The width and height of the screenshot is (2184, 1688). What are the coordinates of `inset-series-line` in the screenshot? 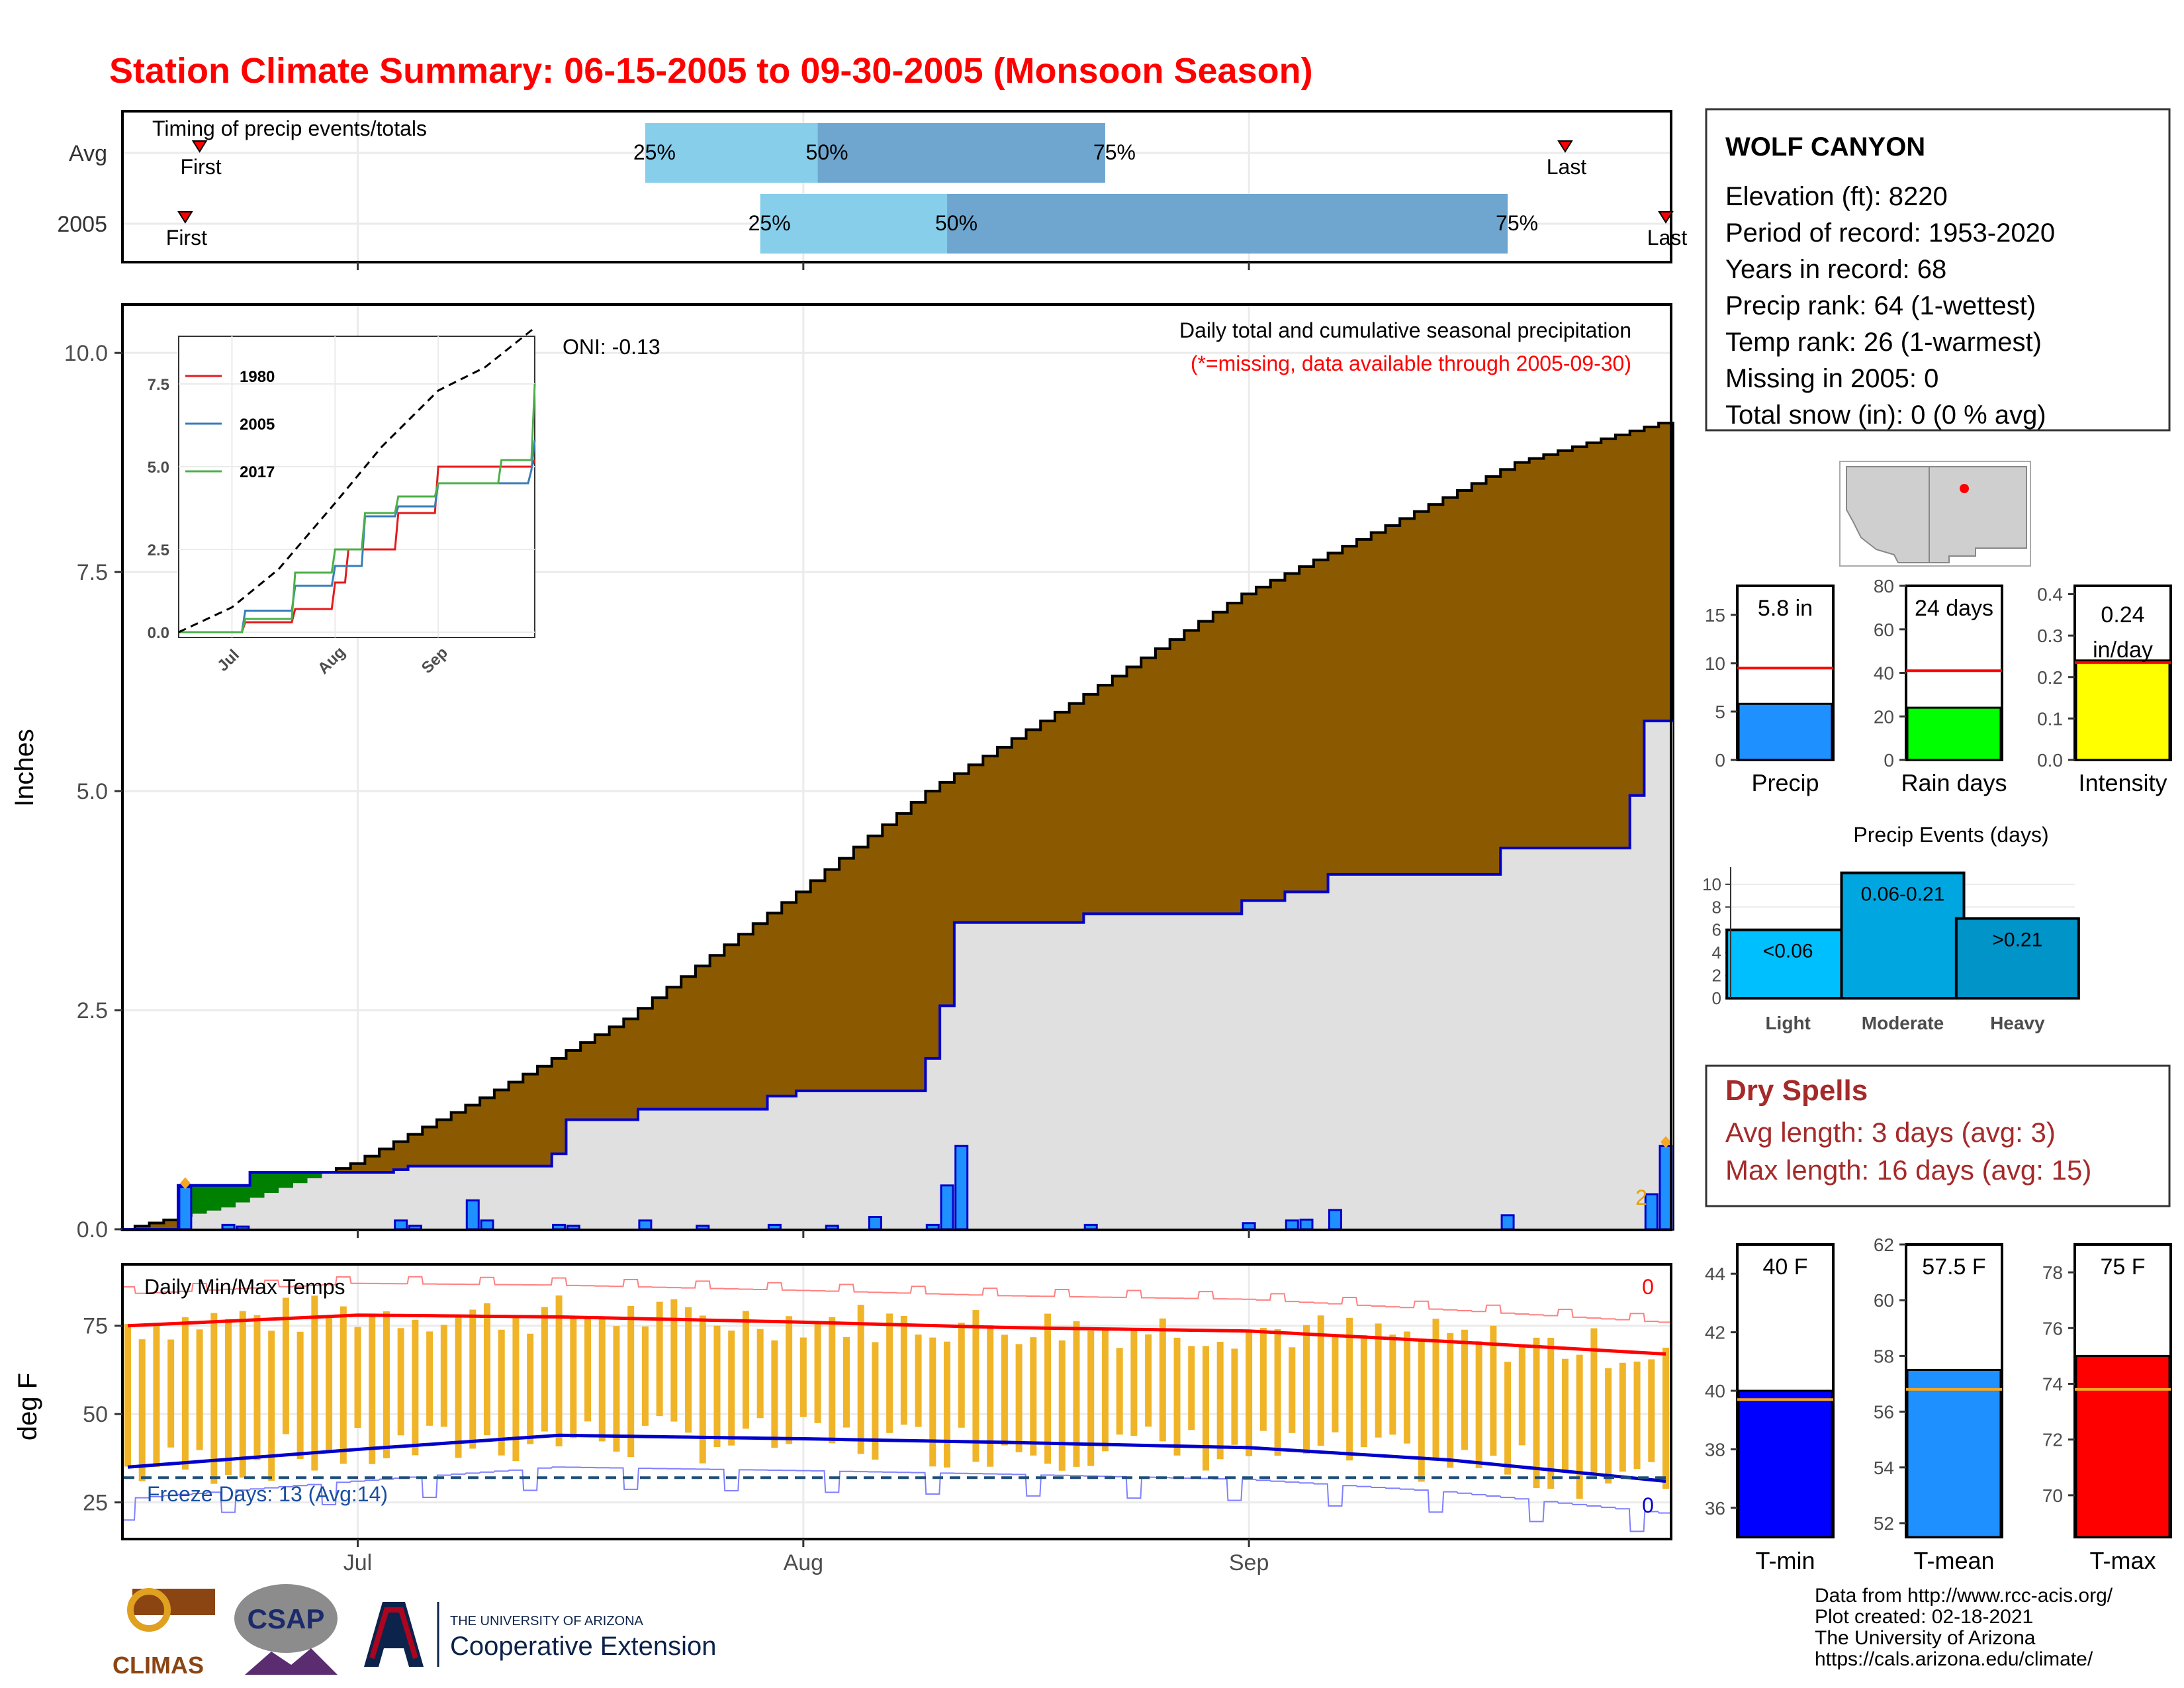 It's located at (356, 479).